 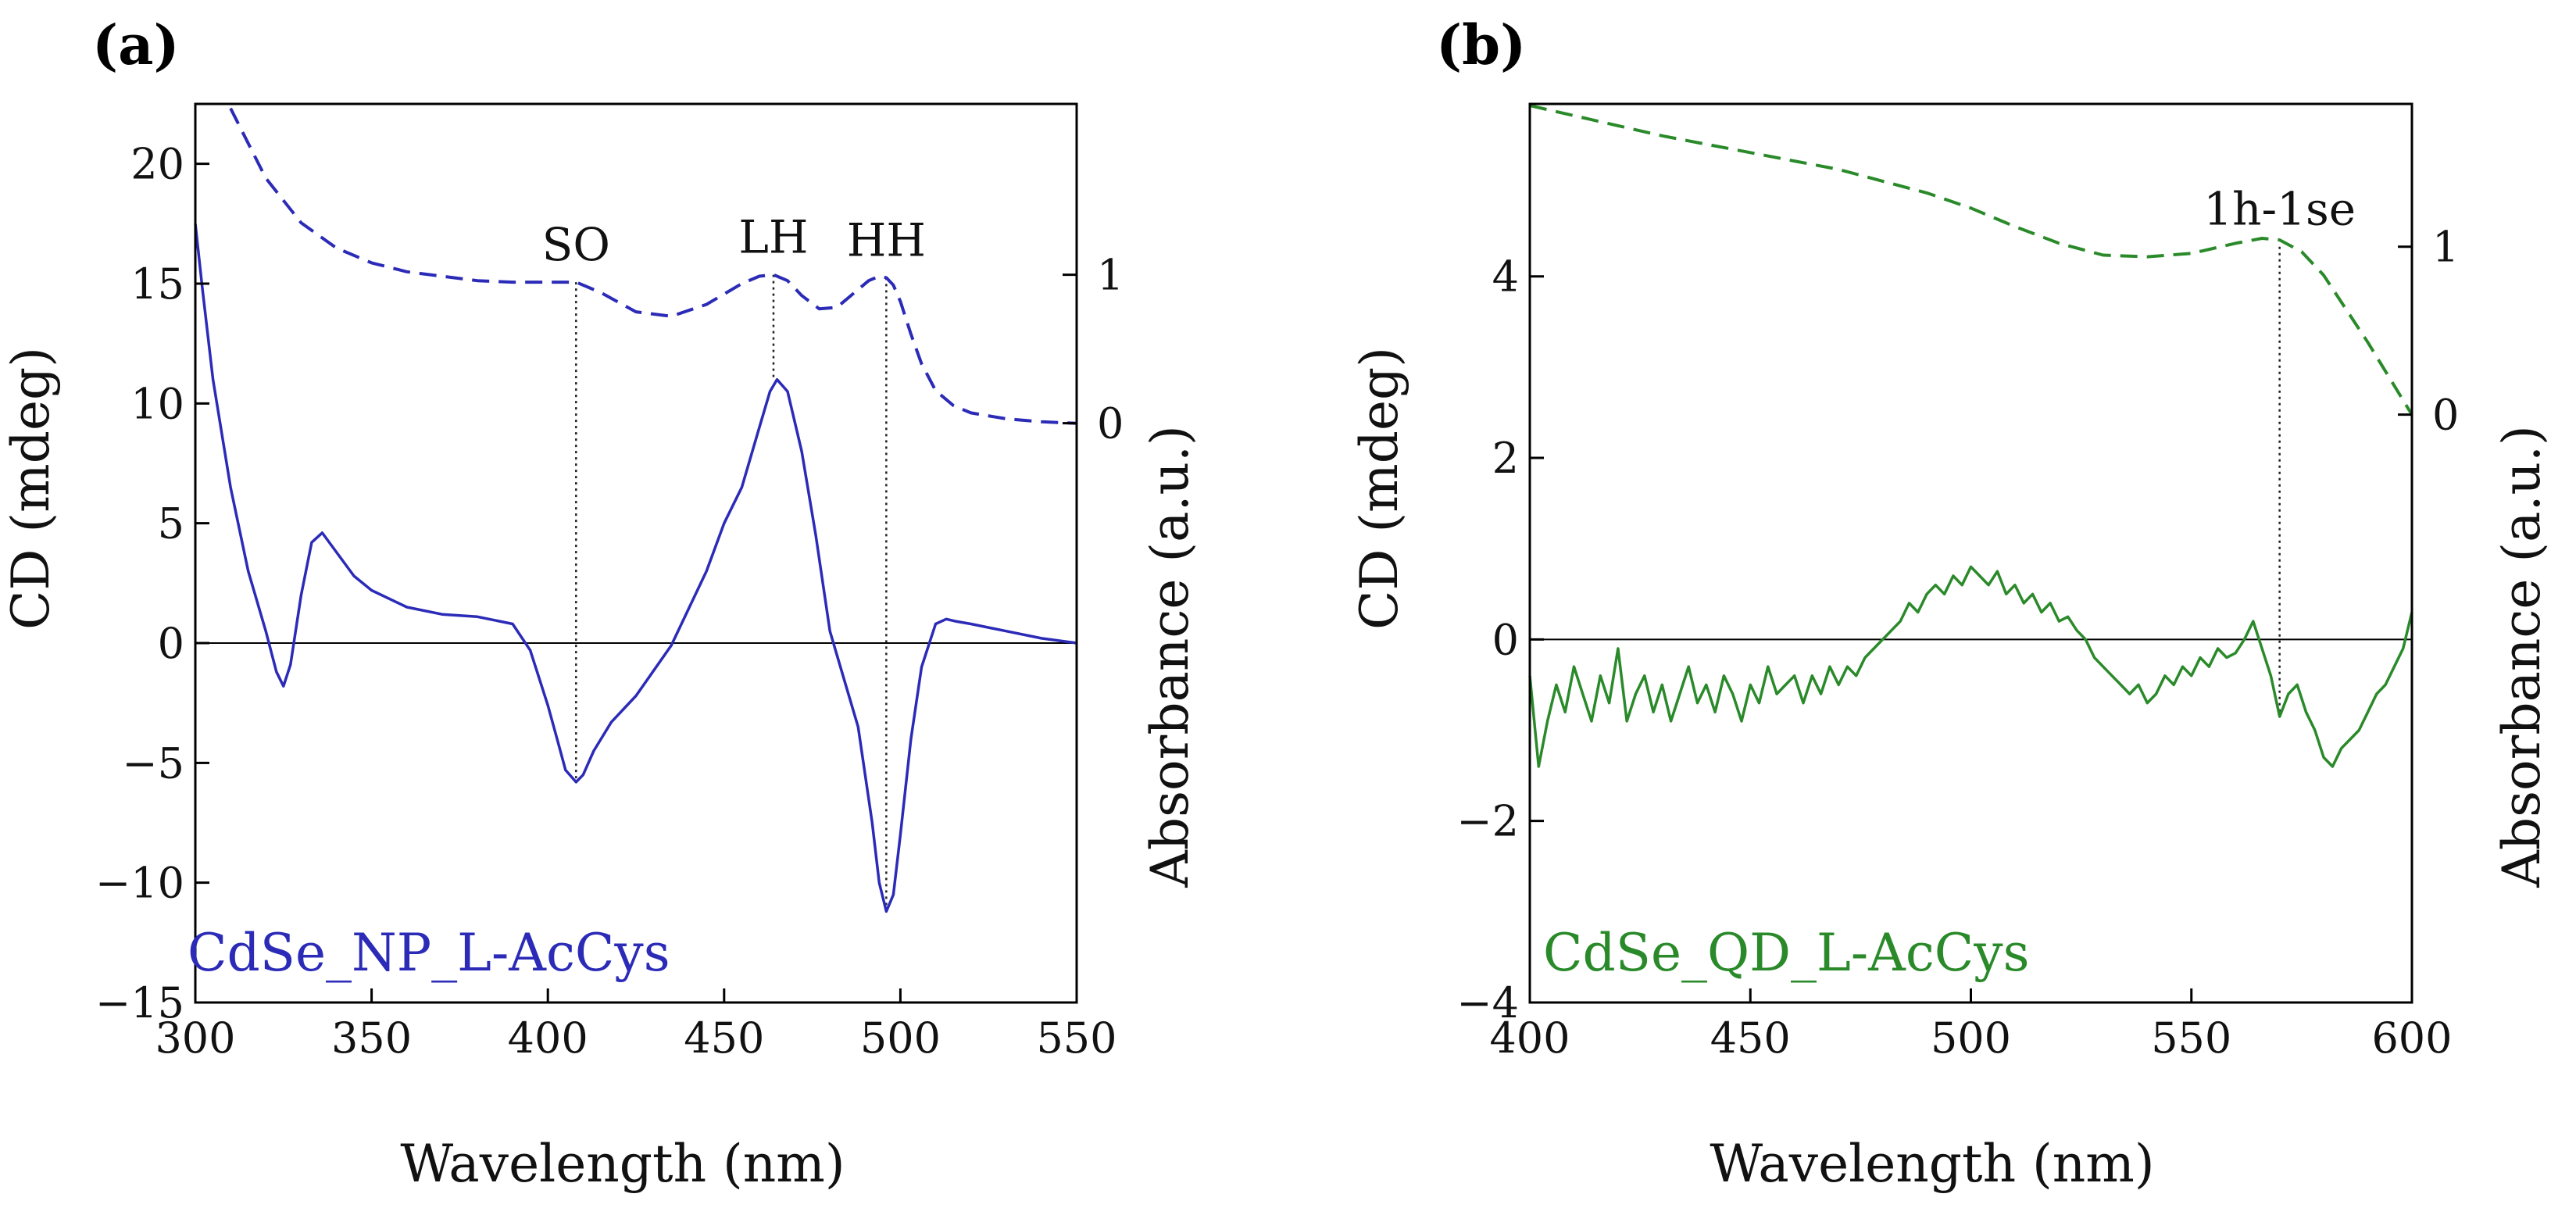 I want to click on absorbance-line-b, so click(x=1971, y=260).